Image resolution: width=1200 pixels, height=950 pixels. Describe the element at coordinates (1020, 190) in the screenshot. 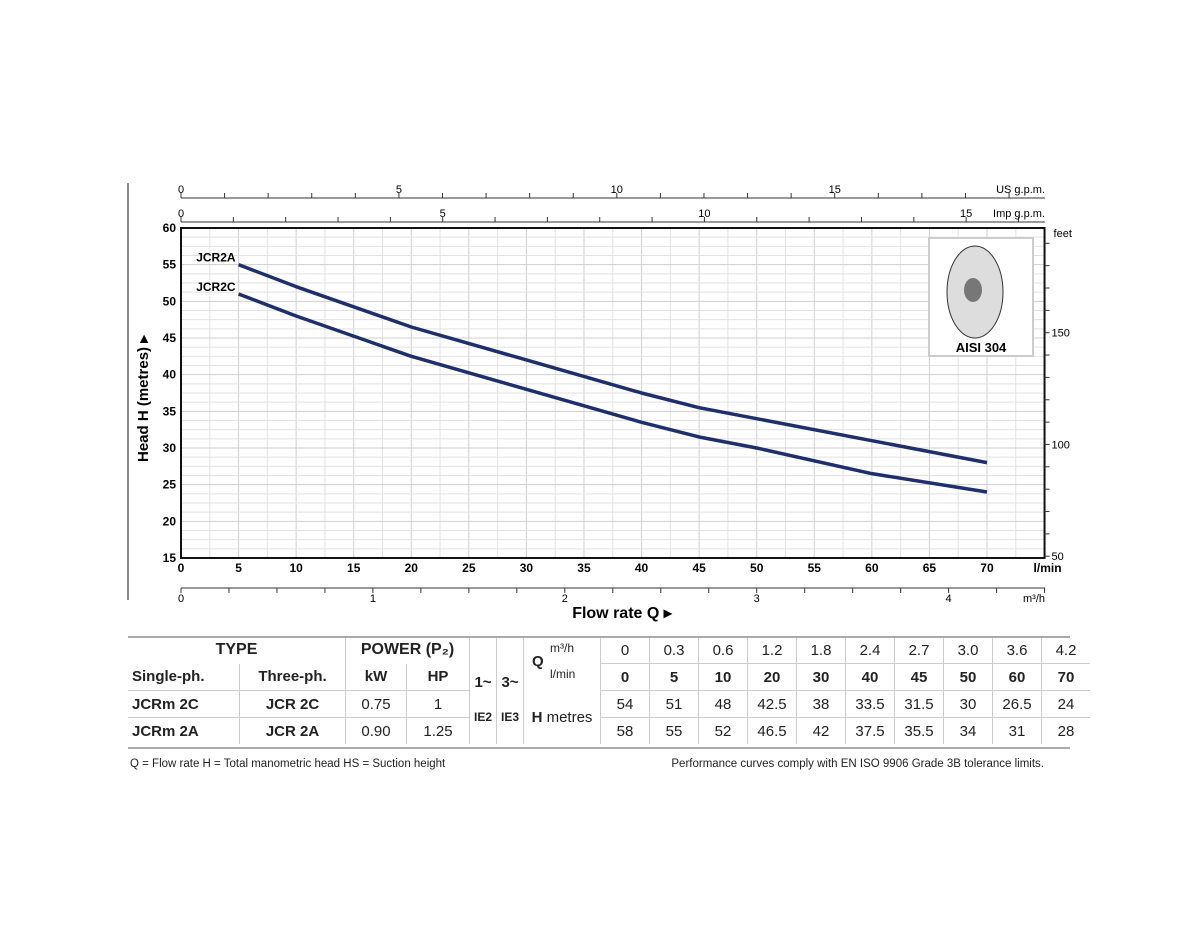

I see `us-gpm-unit: US g.p.m.` at that location.